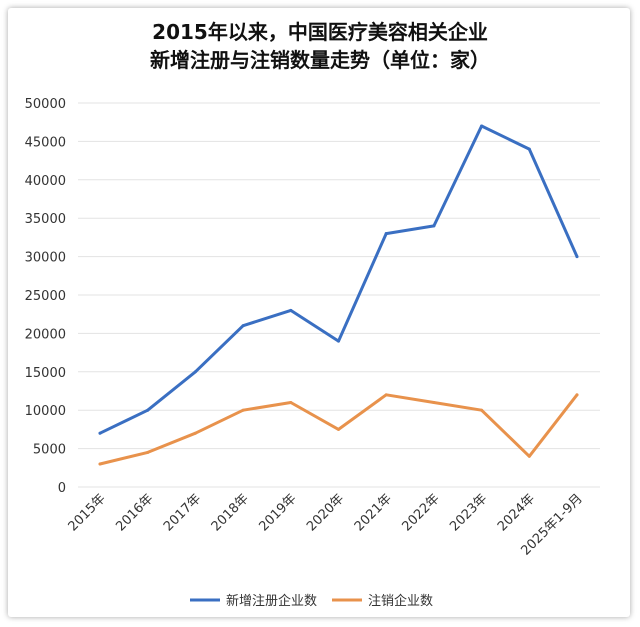 Image resolution: width=640 pixels, height=627 pixels. What do you see at coordinates (373, 512) in the screenshot?
I see `x-tick-label: 2021年` at bounding box center [373, 512].